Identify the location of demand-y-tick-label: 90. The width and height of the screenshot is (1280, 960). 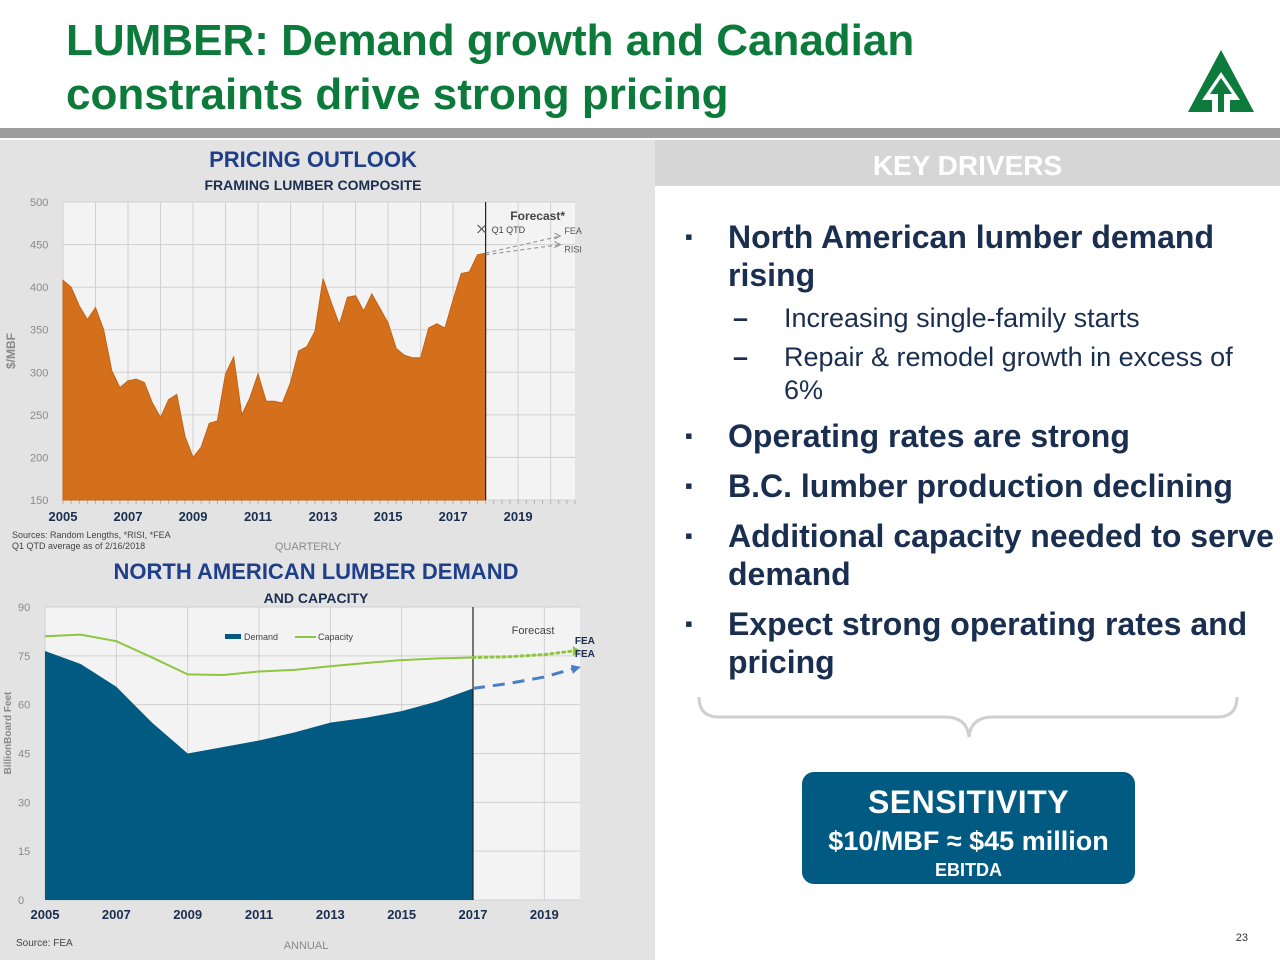
(24, 608).